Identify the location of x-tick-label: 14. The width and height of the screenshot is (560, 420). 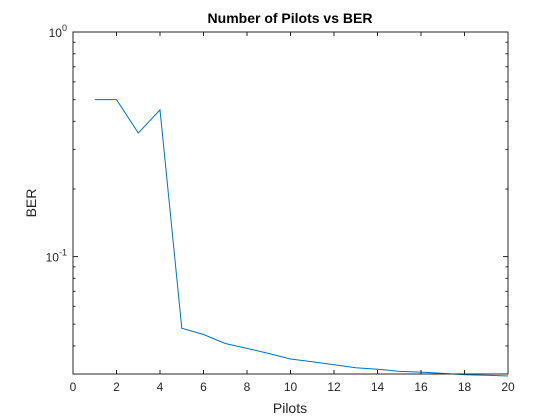
(378, 387).